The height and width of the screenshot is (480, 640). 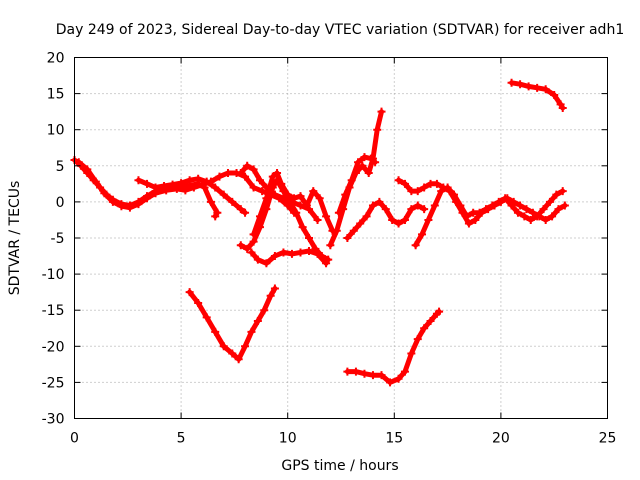 I want to click on y-tick-label: 15, so click(x=56, y=95).